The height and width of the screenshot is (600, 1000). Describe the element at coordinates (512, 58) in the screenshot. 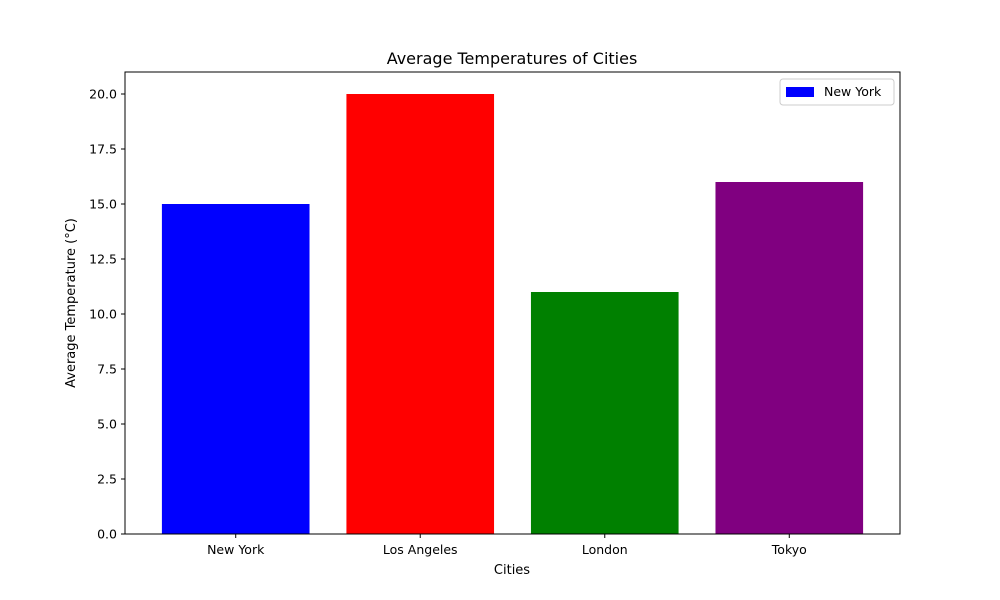

I see `chart-title: Average Temperatures of Cities` at that location.